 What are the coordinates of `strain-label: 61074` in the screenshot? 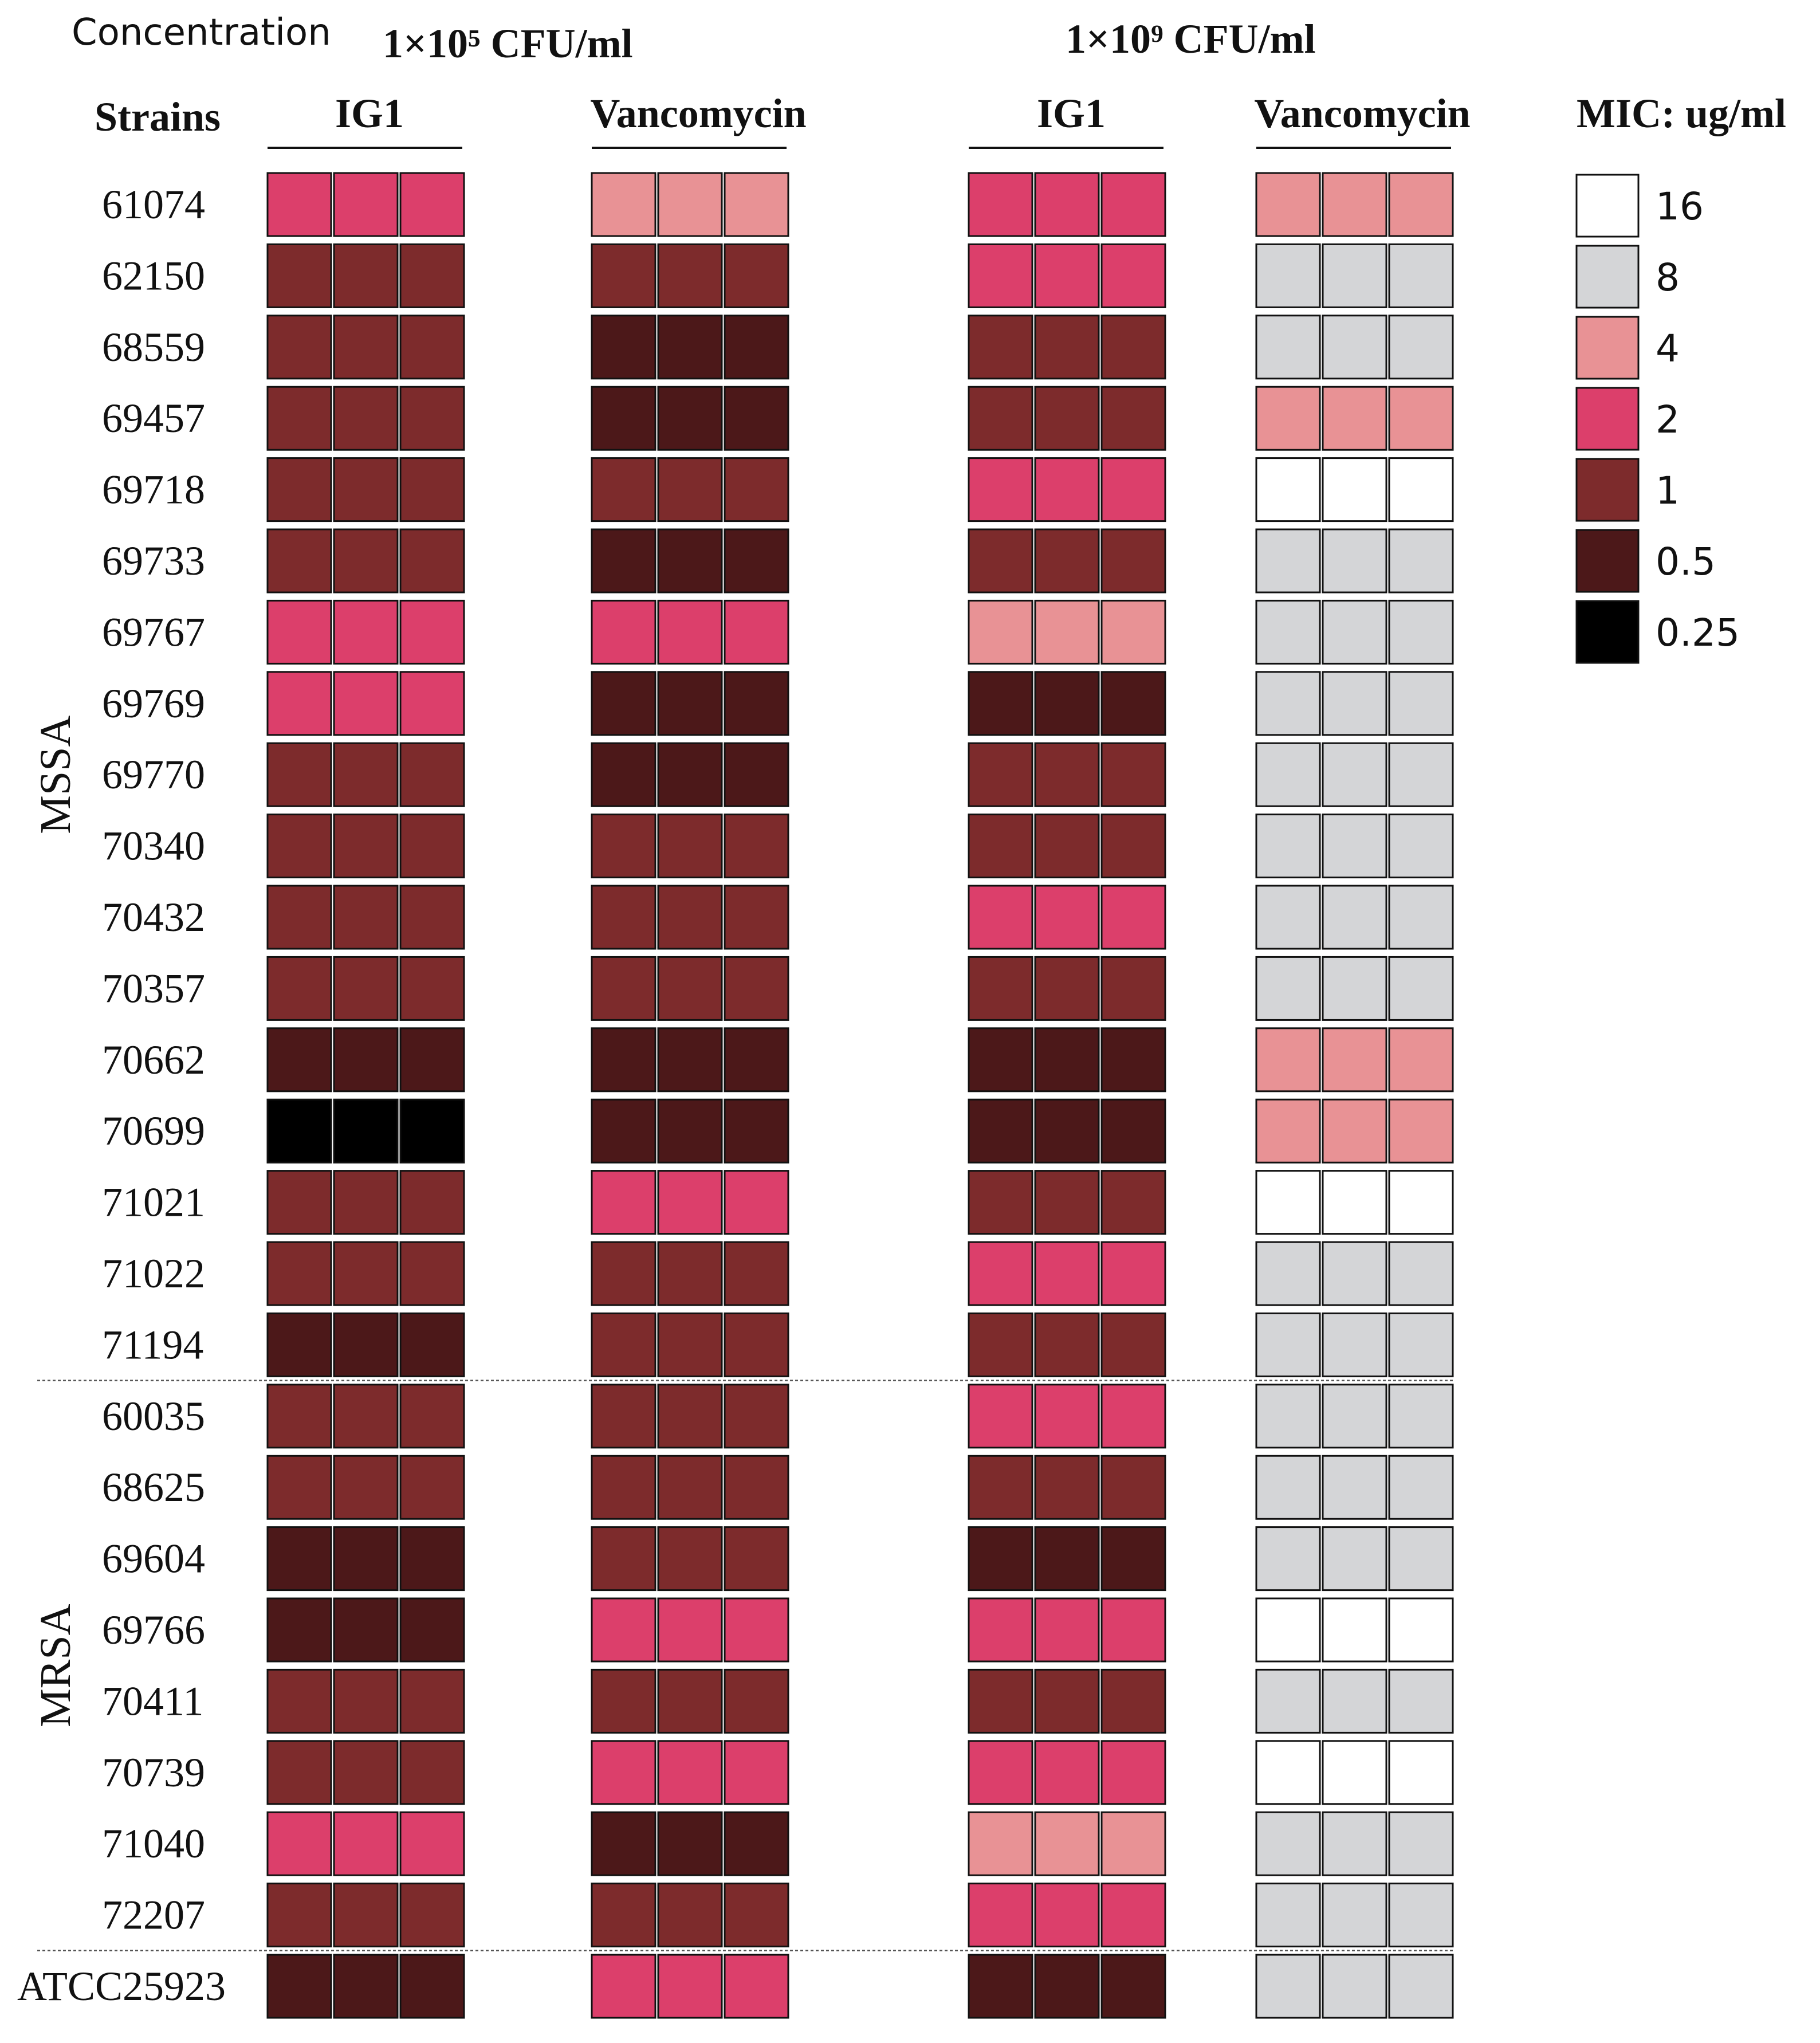 It's located at (153, 204).